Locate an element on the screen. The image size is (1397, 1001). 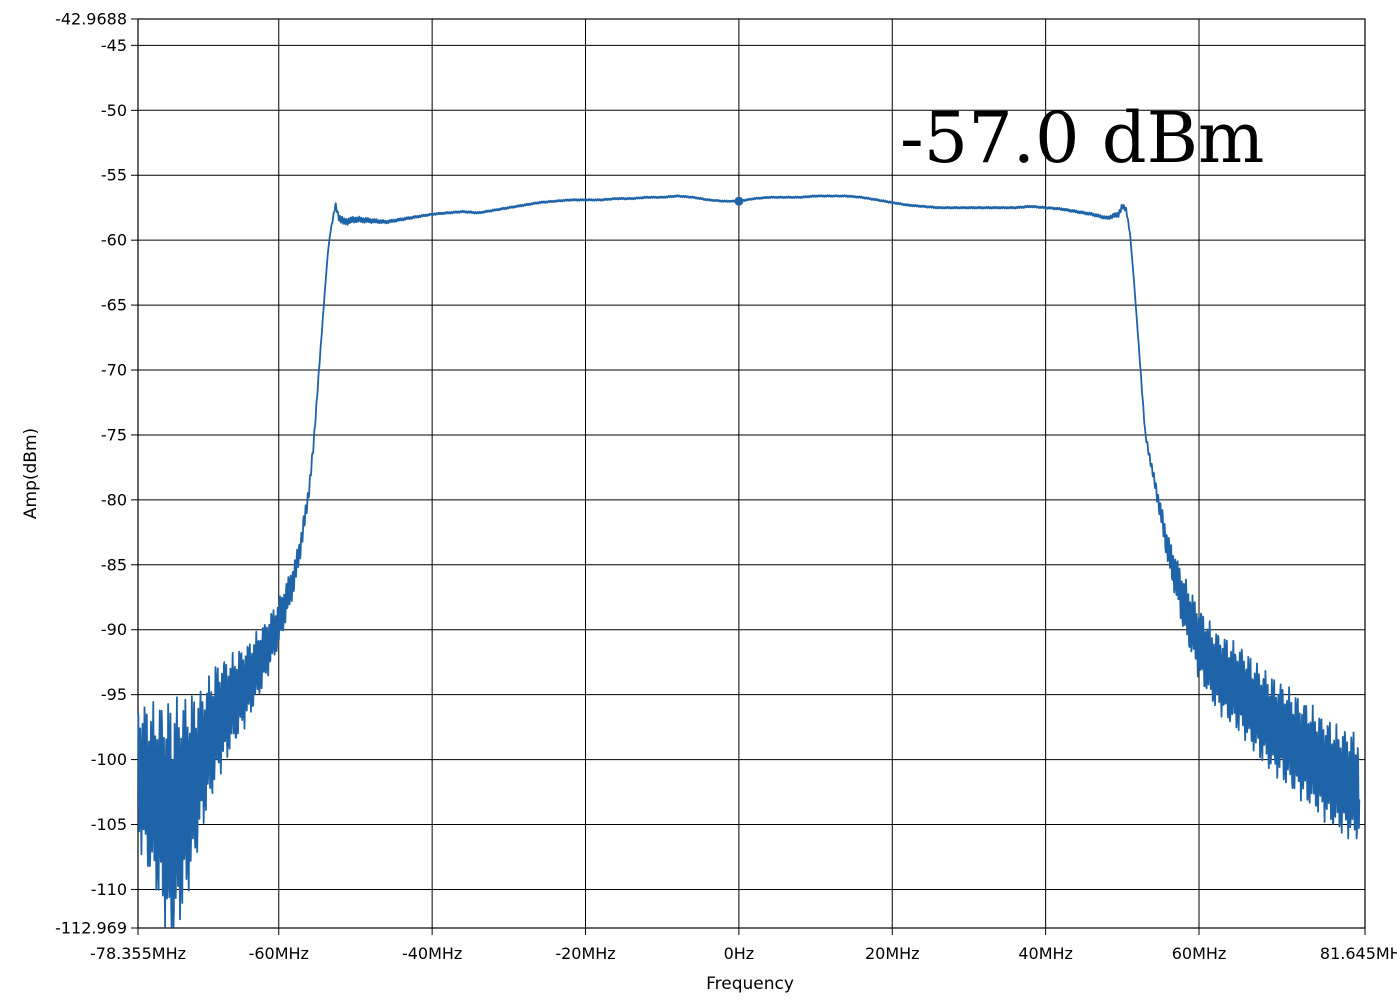
y-tick-label: -70 is located at coordinates (114, 370).